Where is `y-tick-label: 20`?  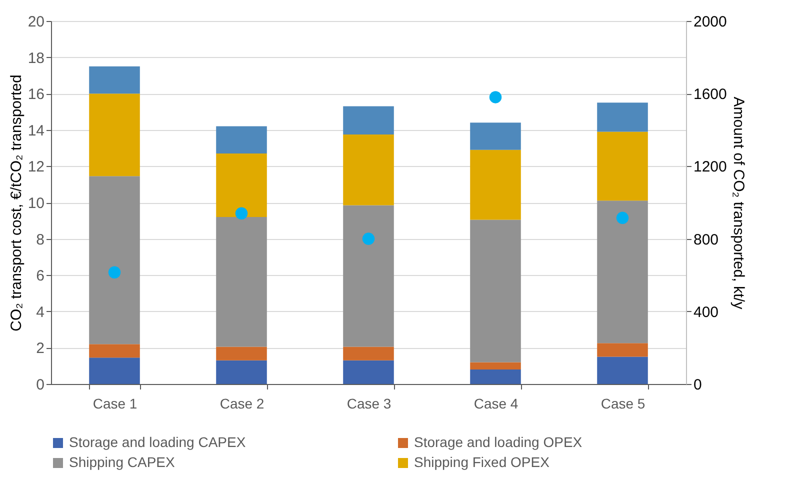
y-tick-label: 20 is located at coordinates (36, 22).